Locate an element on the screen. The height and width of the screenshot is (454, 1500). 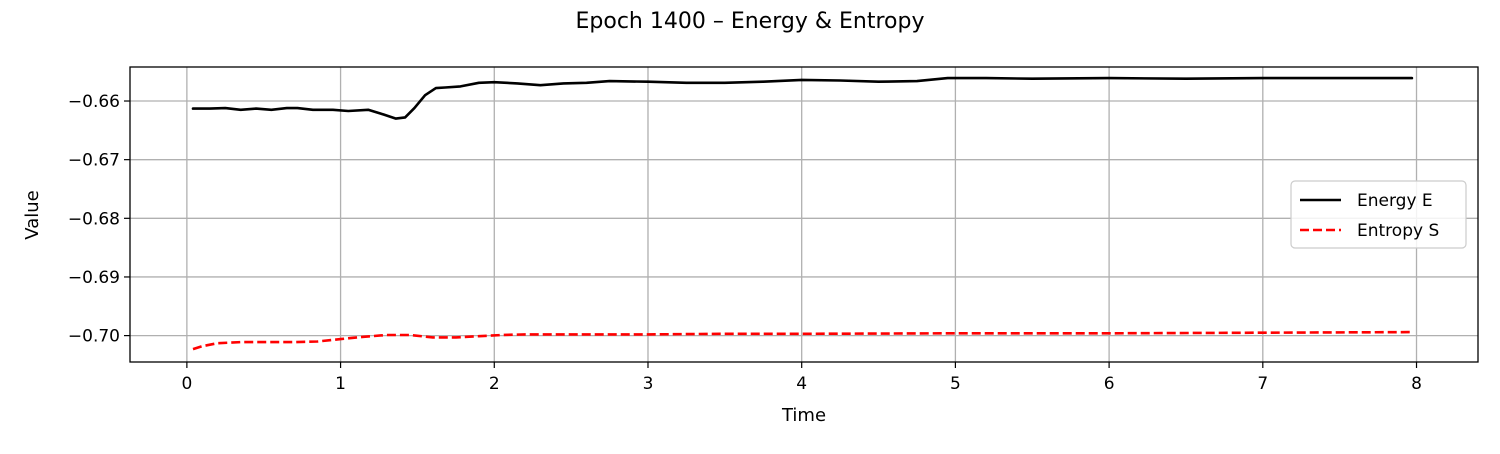
x-tick-label: 4 is located at coordinates (801, 384).